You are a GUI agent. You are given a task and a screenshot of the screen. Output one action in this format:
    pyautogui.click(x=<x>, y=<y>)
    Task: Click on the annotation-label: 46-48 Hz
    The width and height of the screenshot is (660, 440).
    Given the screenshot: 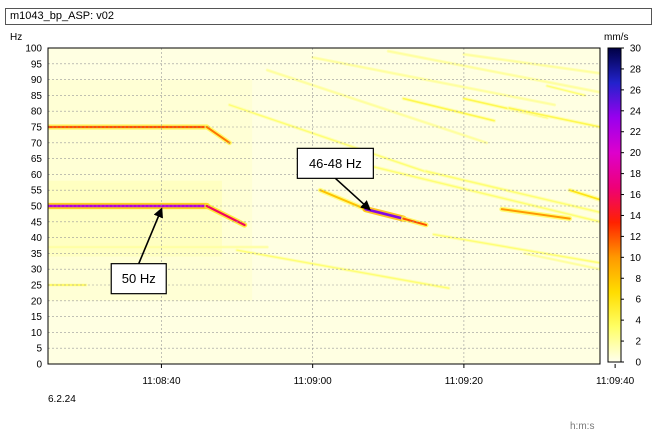 What is the action you would take?
    pyautogui.click(x=335, y=163)
    